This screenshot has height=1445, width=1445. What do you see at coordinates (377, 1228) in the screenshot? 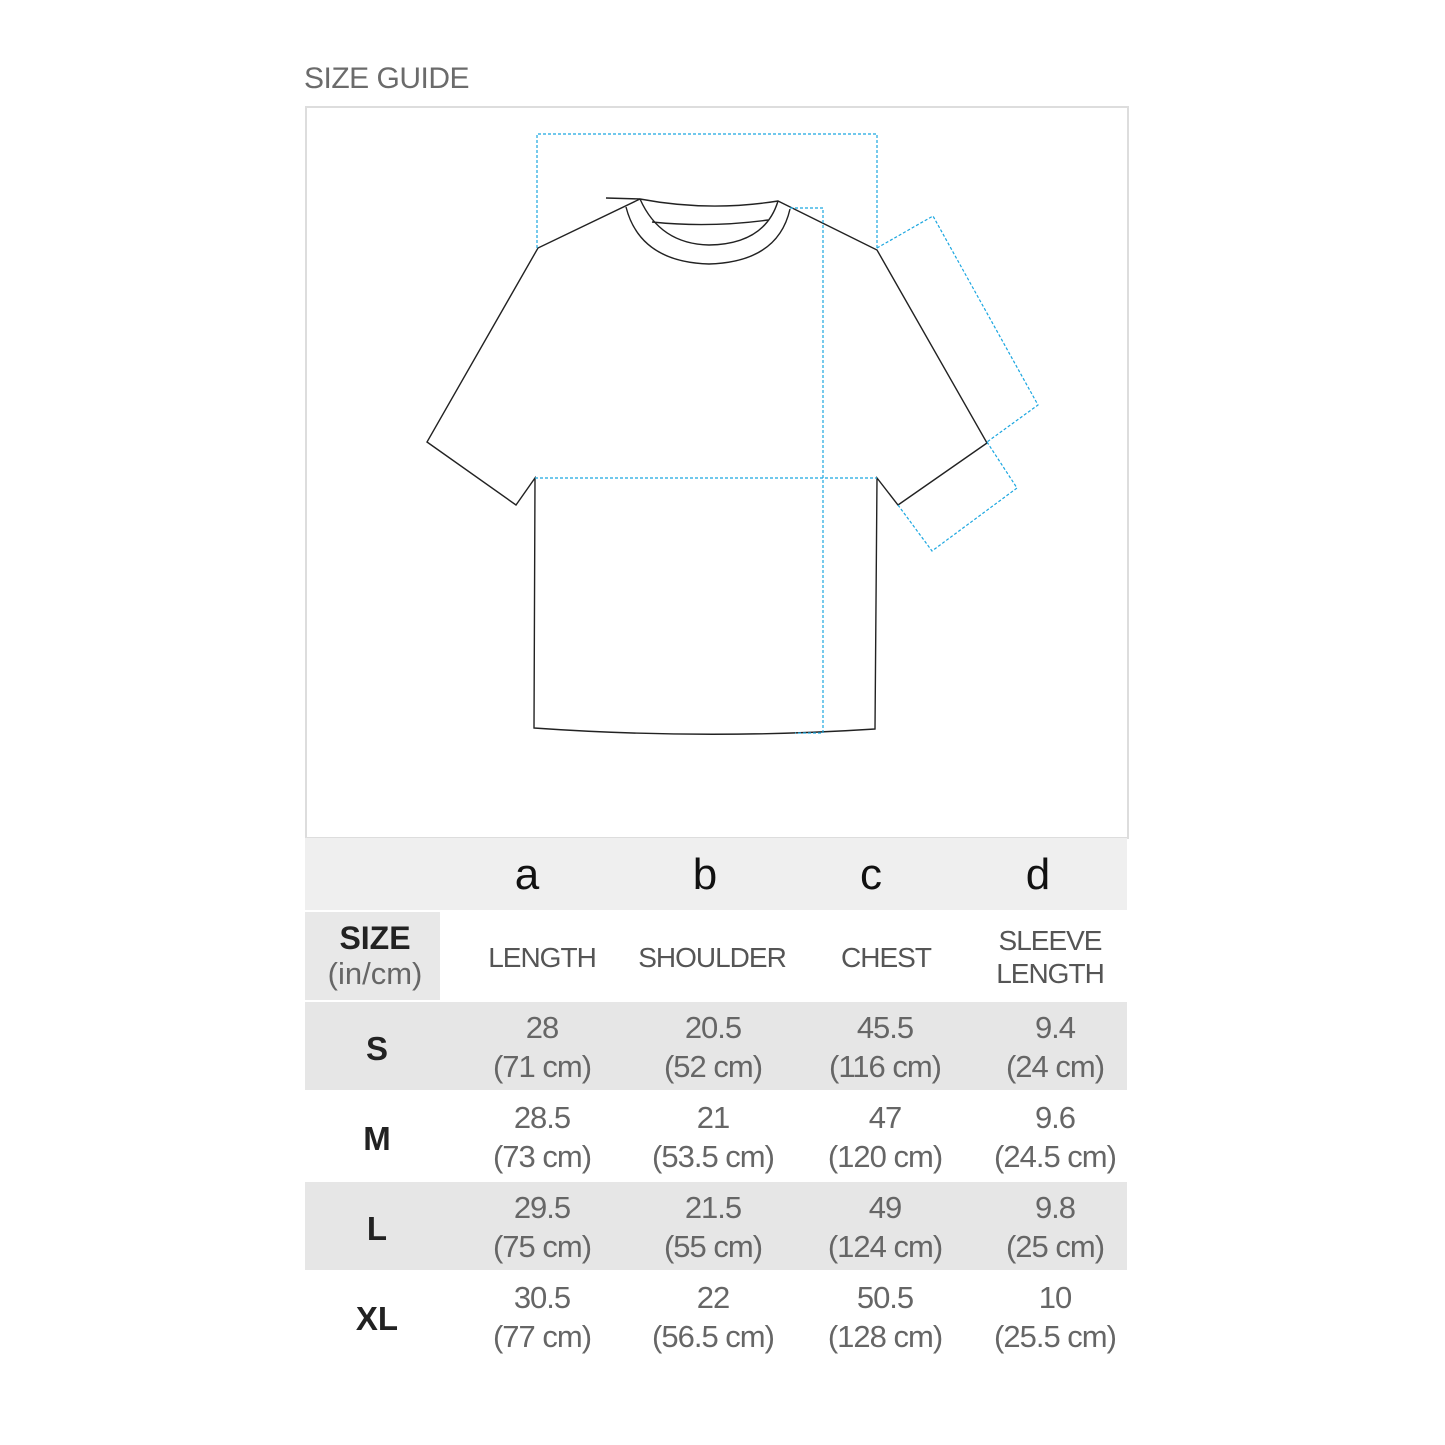
I see `size-label: L` at bounding box center [377, 1228].